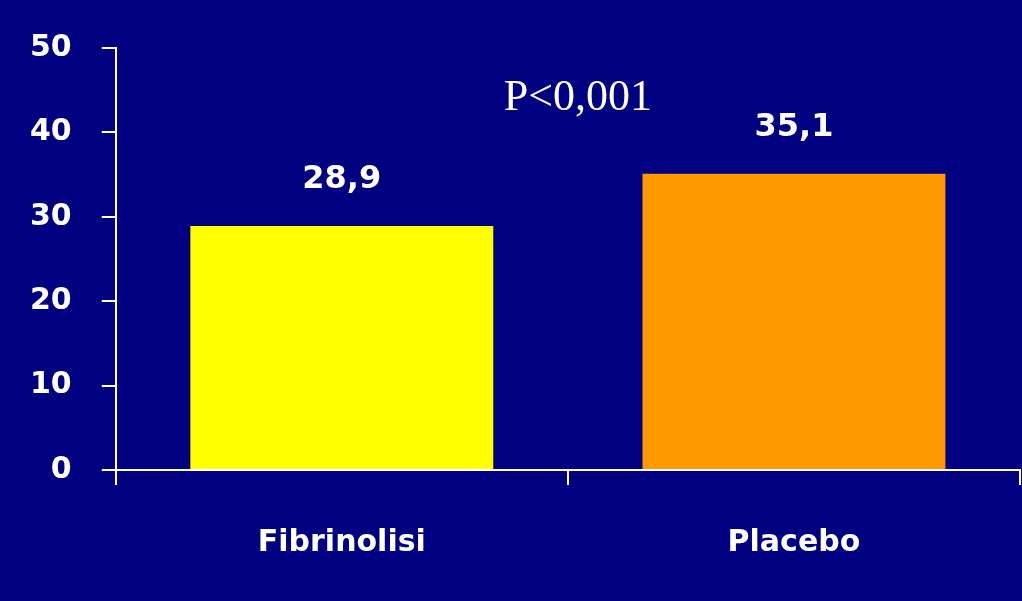 Image resolution: width=1022 pixels, height=601 pixels. What do you see at coordinates (341, 540) in the screenshot?
I see `x-tick-label: Fibrinolisi` at bounding box center [341, 540].